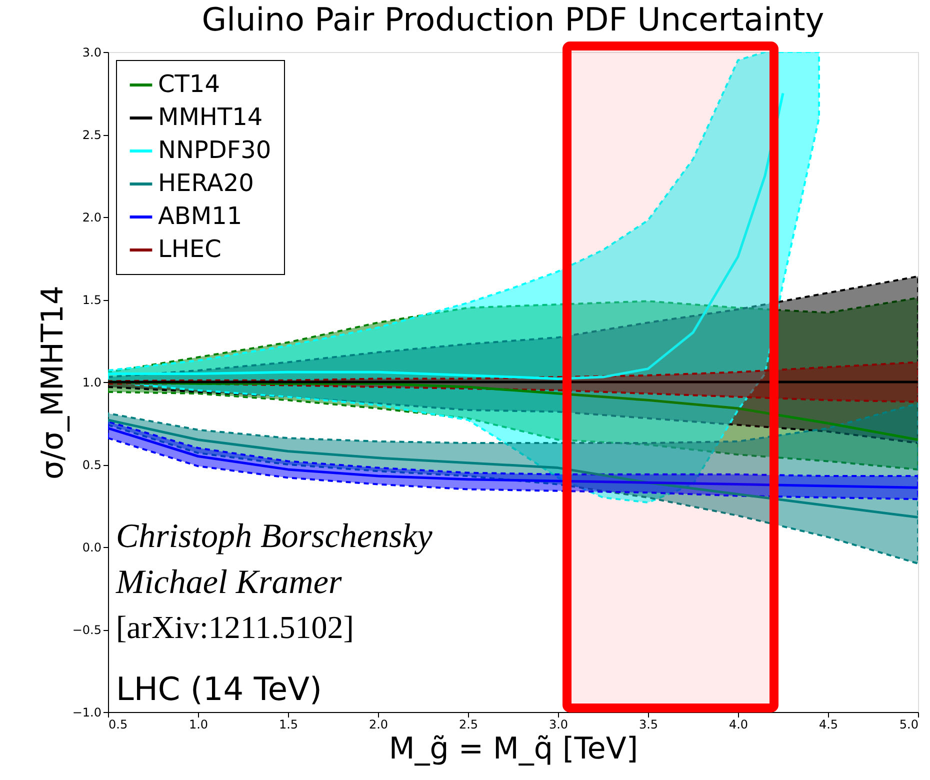 The image size is (930, 780). Describe the element at coordinates (92, 465) in the screenshot. I see `y-tick-label: 0.5` at that location.